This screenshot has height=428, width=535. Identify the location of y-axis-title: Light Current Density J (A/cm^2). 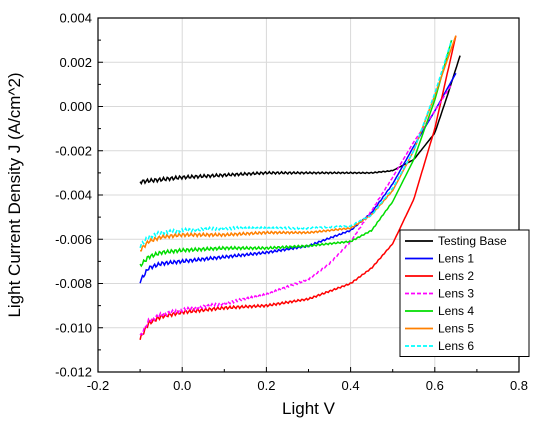
(14, 194).